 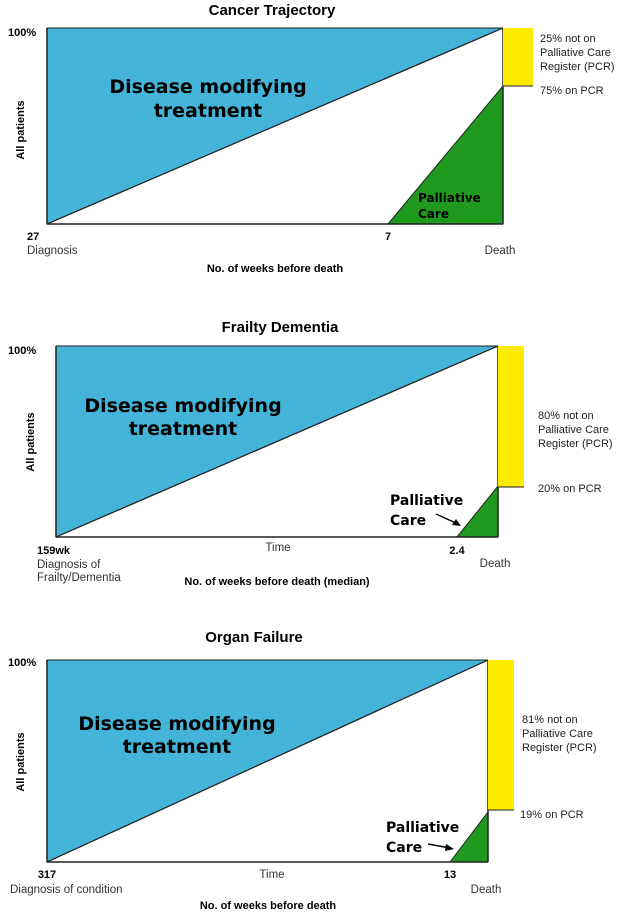 I want to click on frailty-pc-tick: 2.4, so click(x=457, y=551).